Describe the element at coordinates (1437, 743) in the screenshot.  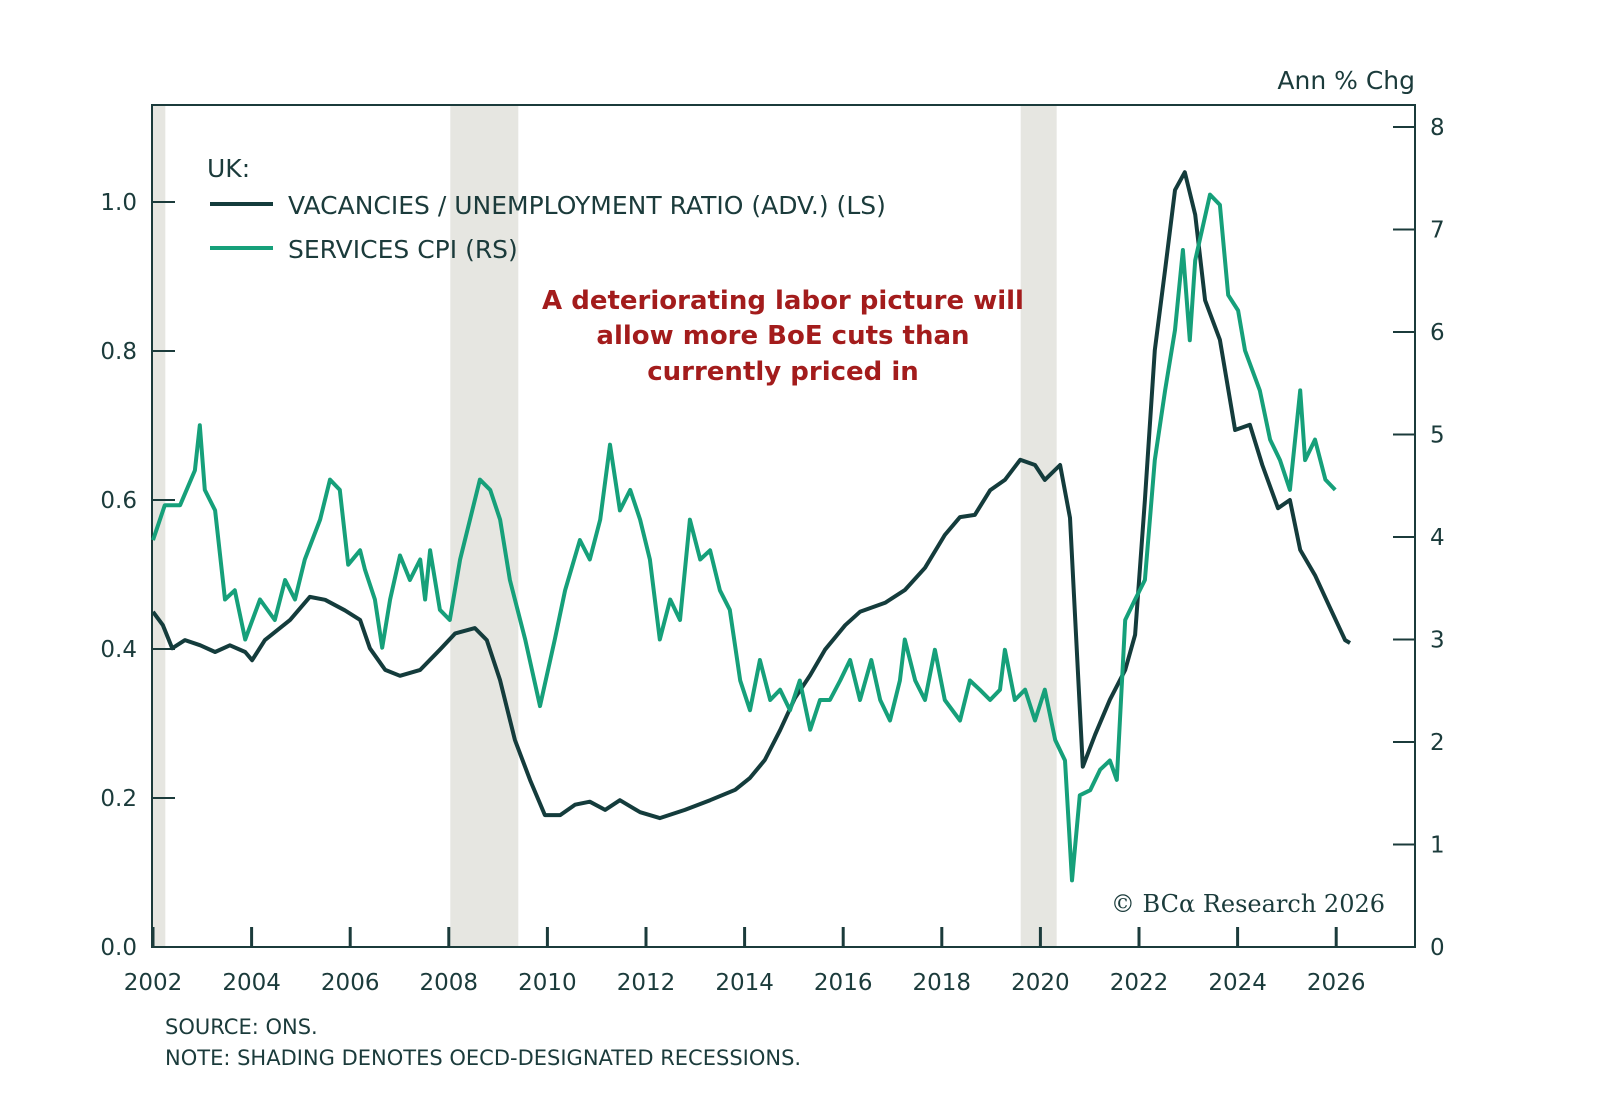
I see `right-axis-tick-label: 2` at that location.